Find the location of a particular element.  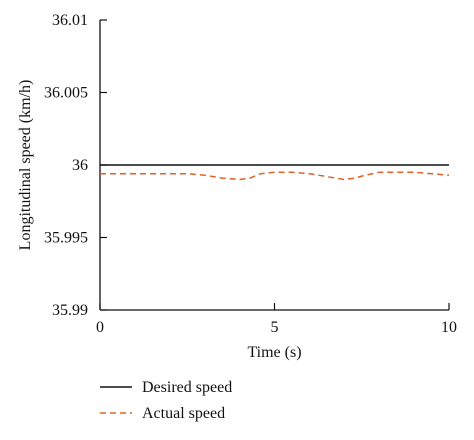

series-line-actual-speed is located at coordinates (275, 176).